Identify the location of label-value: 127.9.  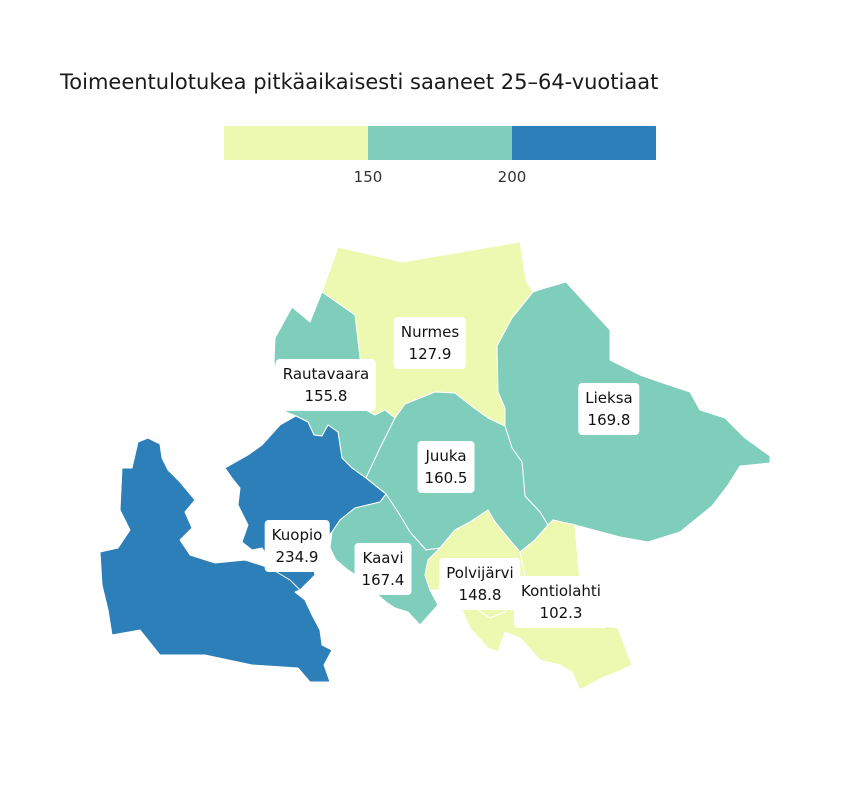
(430, 354).